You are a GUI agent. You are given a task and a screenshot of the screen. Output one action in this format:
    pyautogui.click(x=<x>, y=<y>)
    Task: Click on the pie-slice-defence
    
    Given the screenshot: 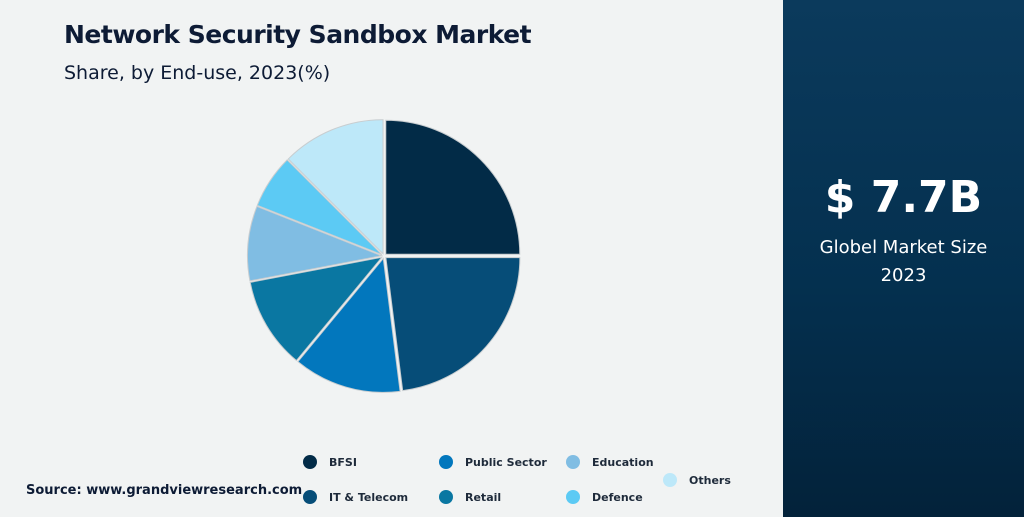 What is the action you would take?
    pyautogui.click(x=319, y=207)
    